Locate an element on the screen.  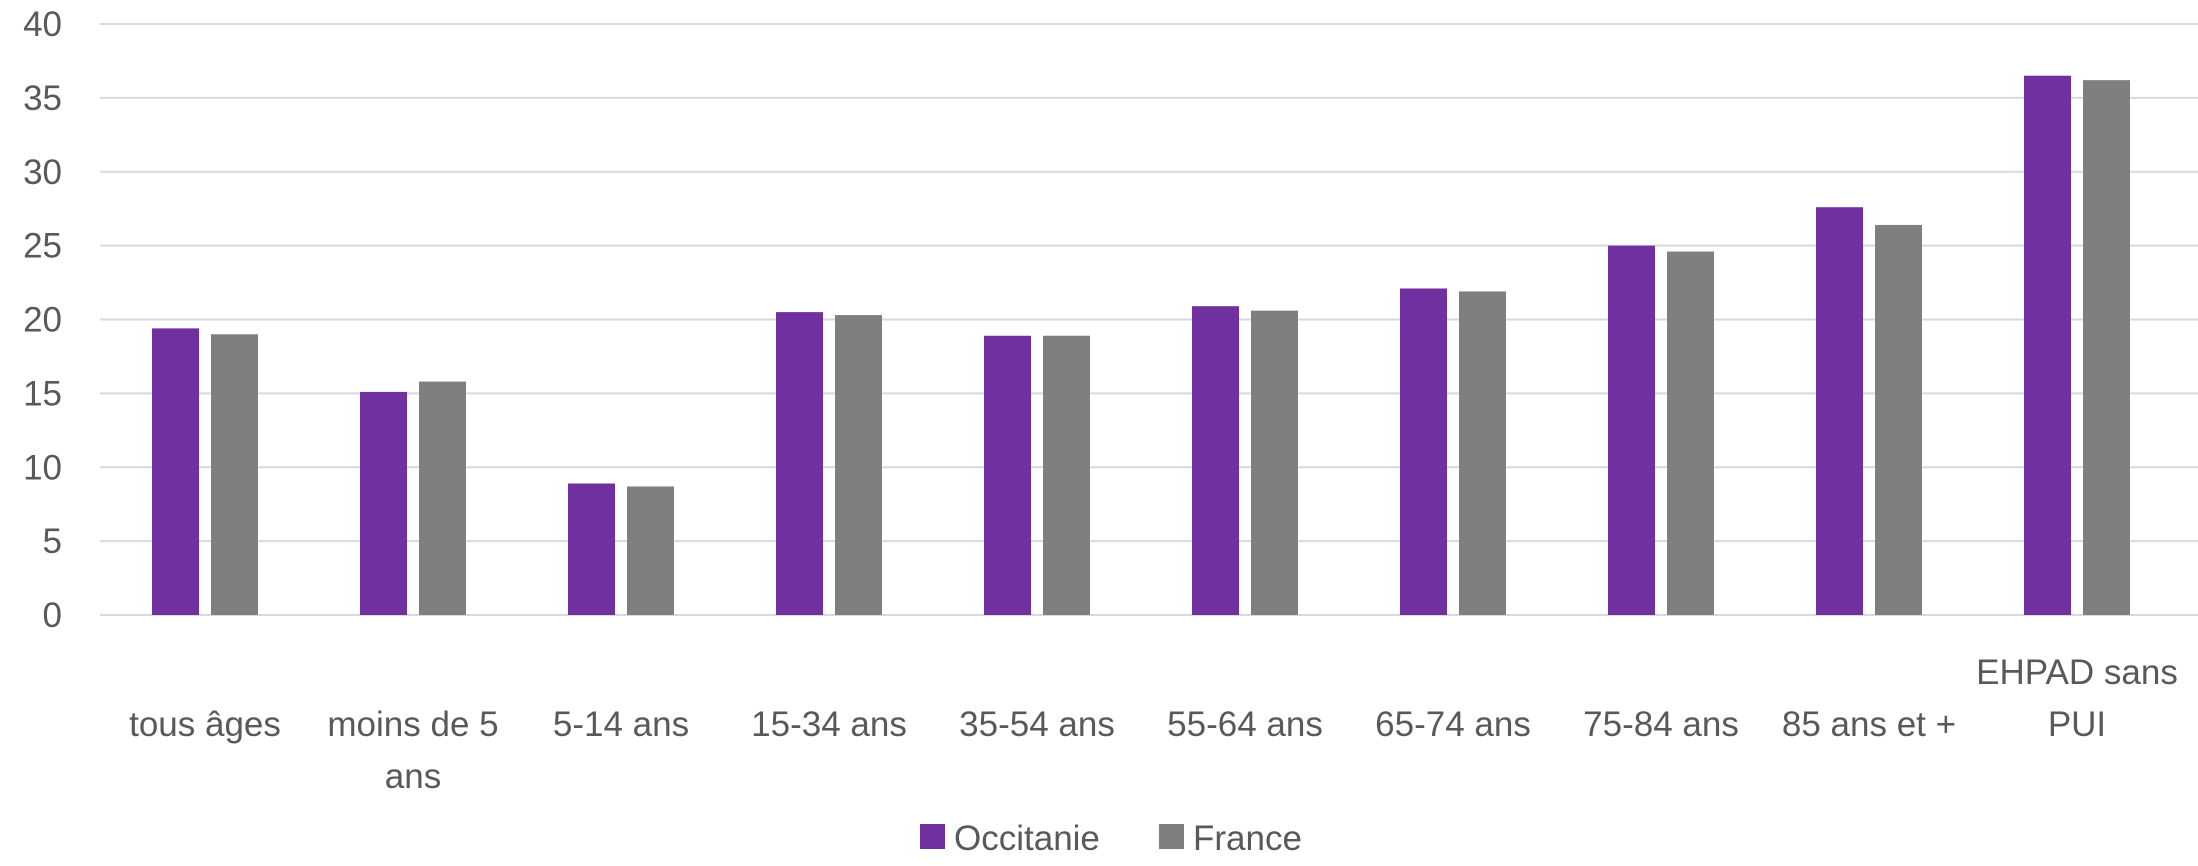
legend-label-france: France is located at coordinates (1247, 838).